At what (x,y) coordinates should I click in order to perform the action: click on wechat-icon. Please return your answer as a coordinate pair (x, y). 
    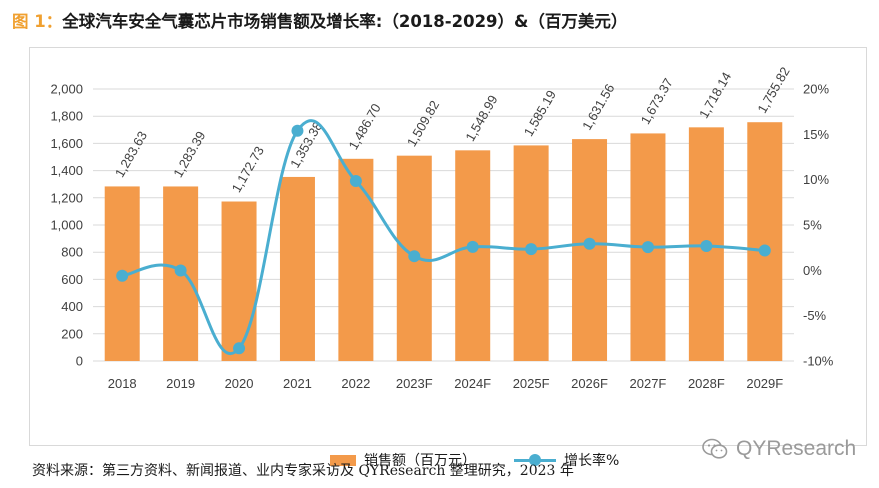
    Looking at the image, I should click on (715, 448).